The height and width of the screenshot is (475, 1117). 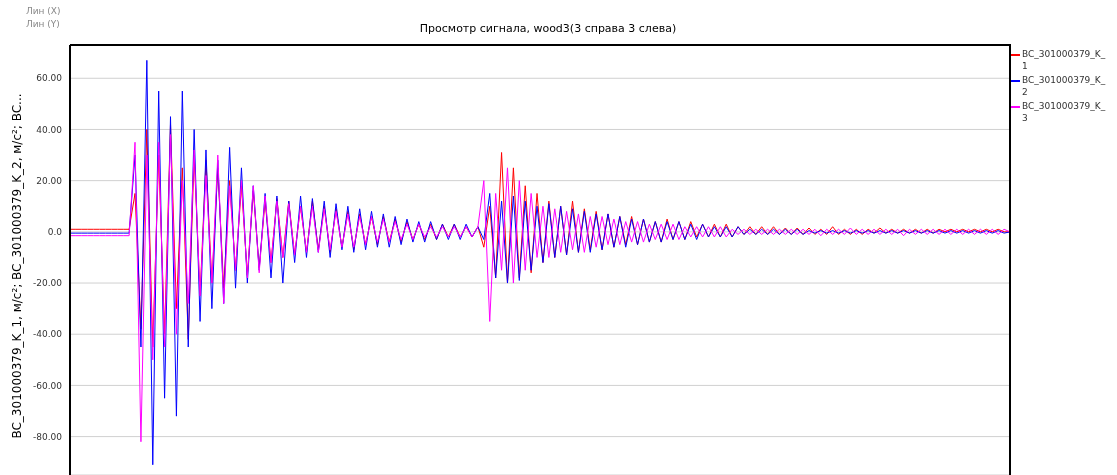 What do you see at coordinates (47, 334) in the screenshot?
I see `y-tick-label: -40.00` at bounding box center [47, 334].